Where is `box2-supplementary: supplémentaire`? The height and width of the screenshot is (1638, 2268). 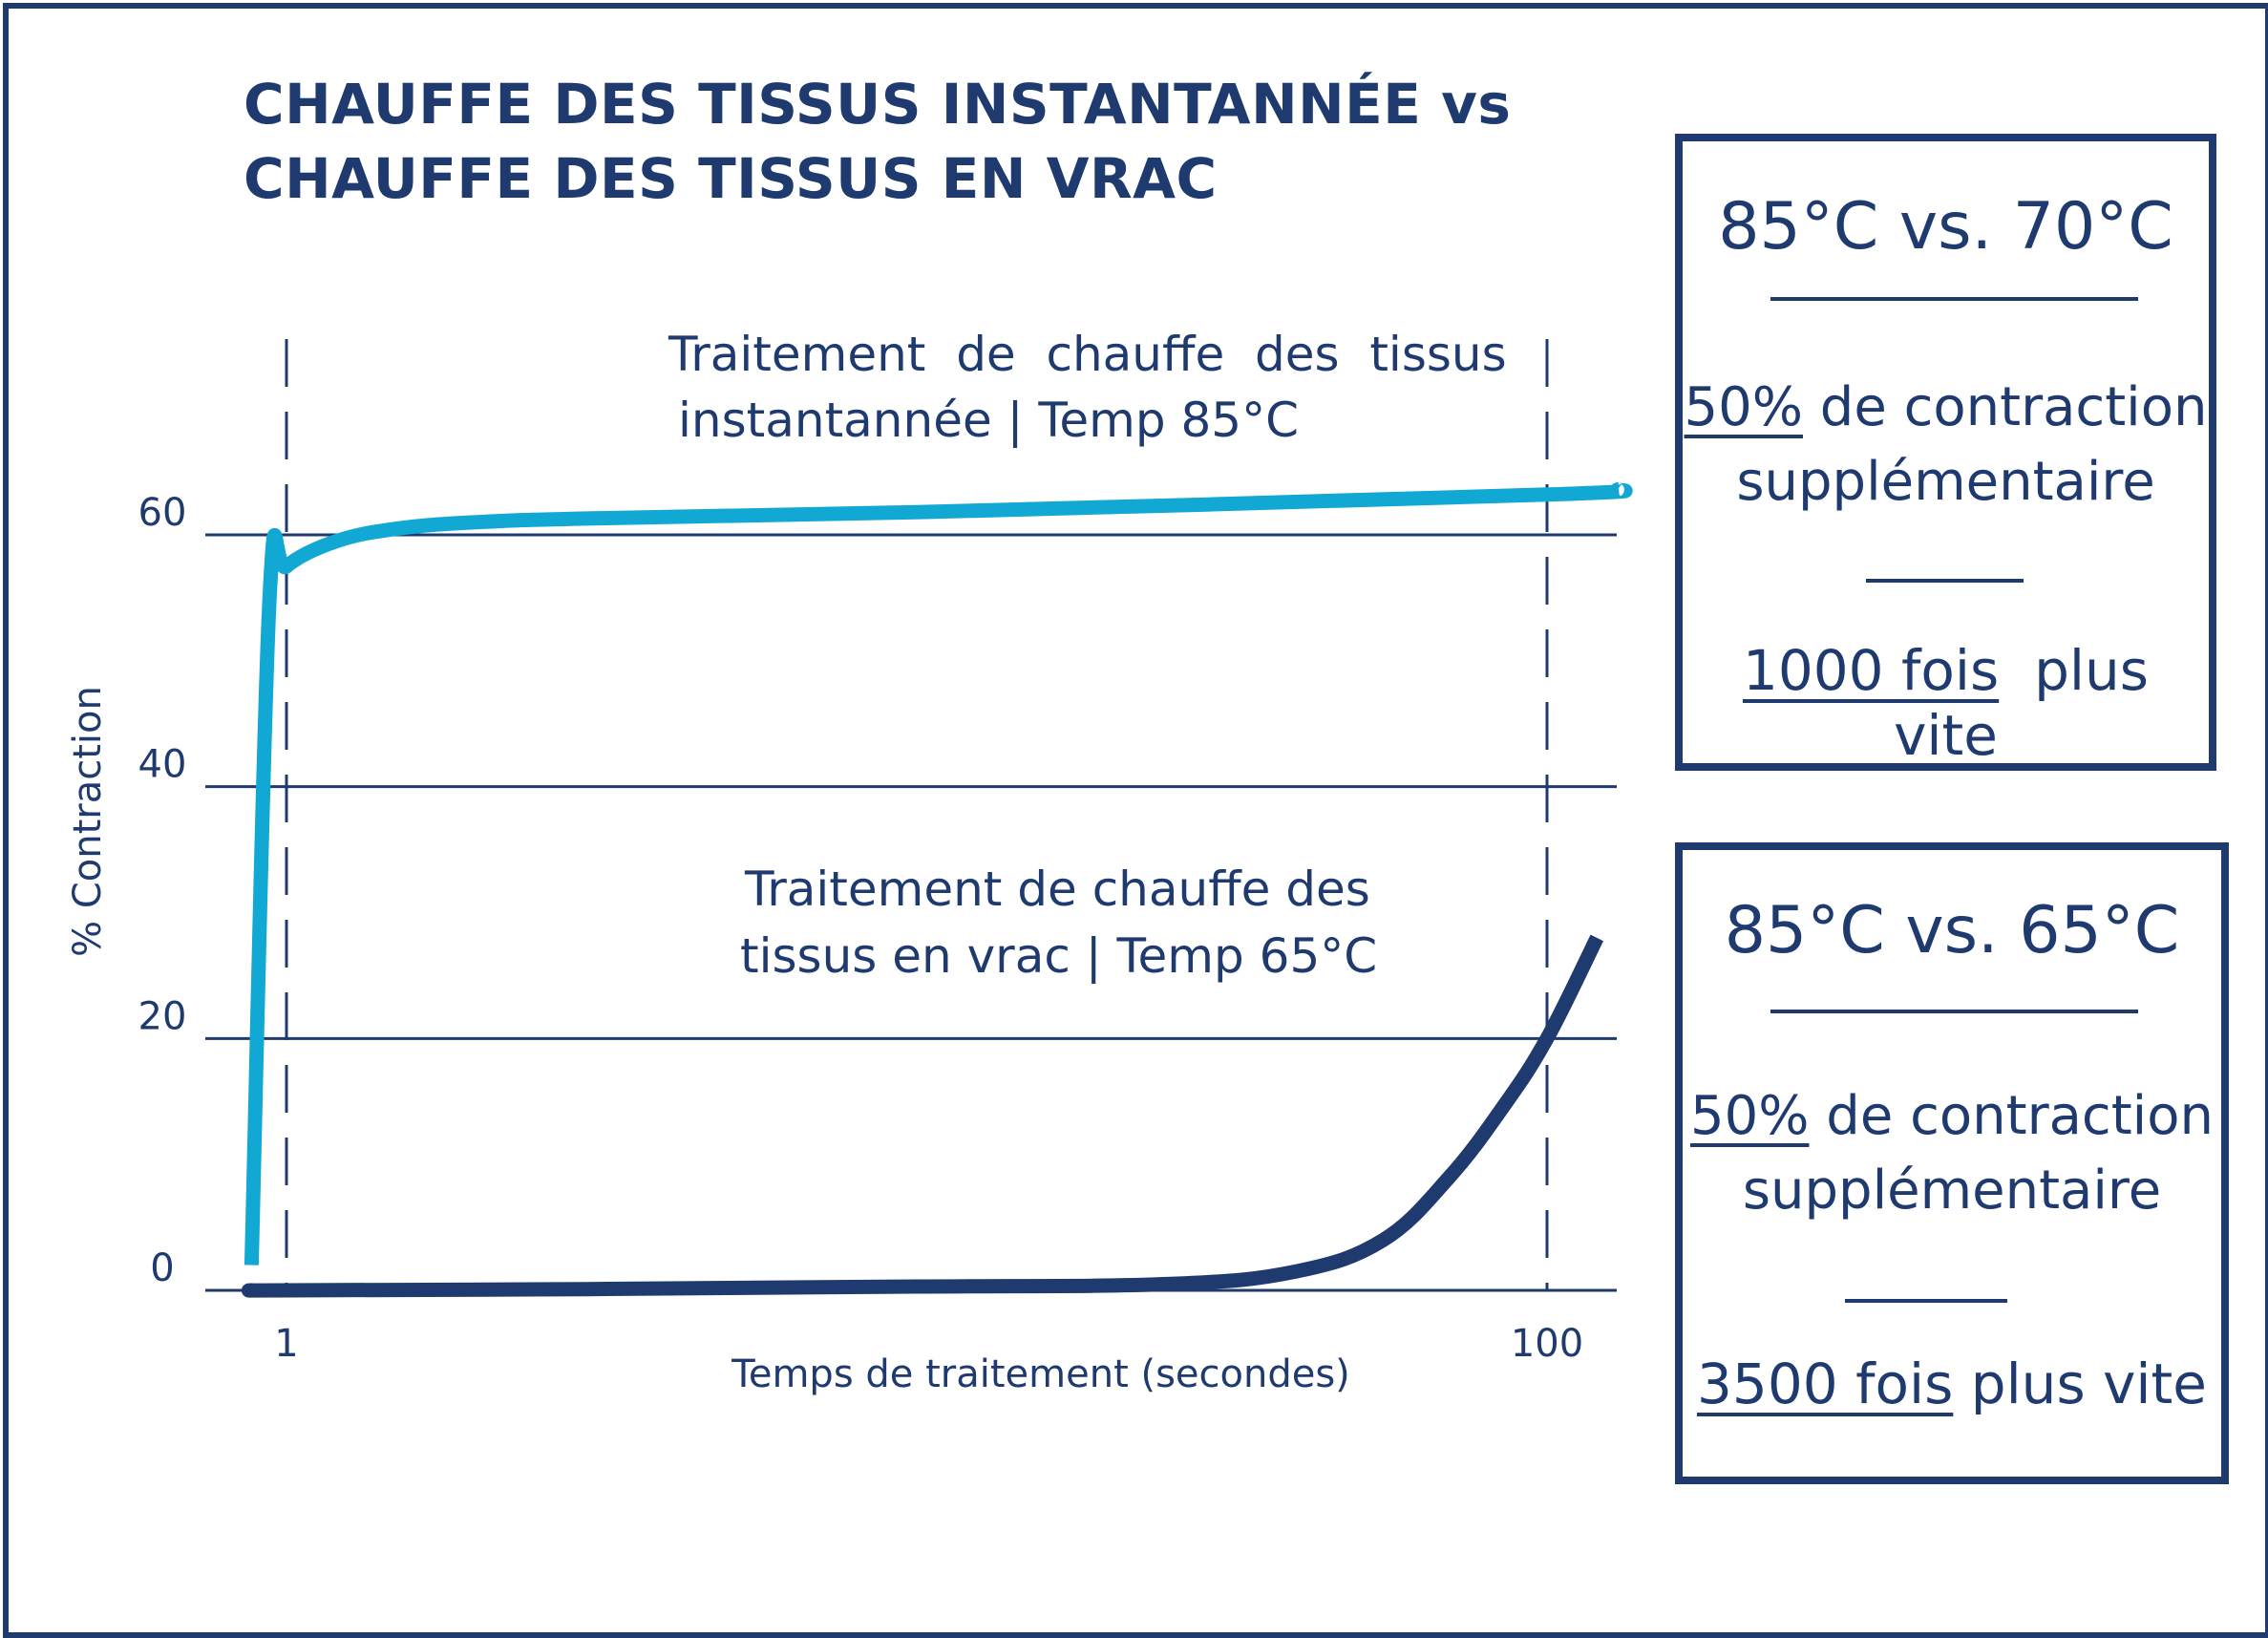
box2-supplementary: supplémentaire is located at coordinates (1952, 1190).